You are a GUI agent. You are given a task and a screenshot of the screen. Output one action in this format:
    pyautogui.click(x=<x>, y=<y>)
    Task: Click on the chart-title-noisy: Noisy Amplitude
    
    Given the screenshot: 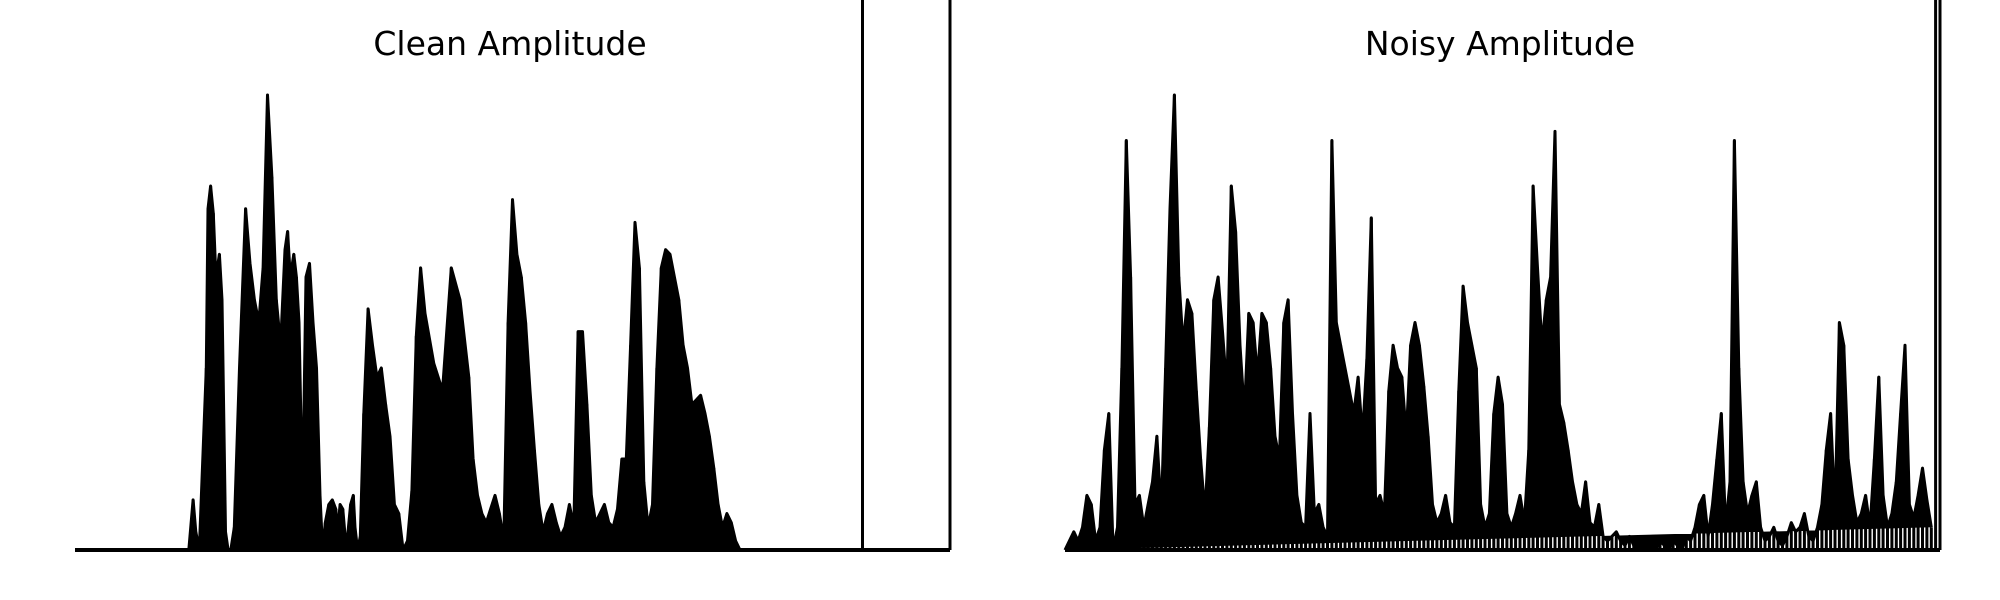 What is the action you would take?
    pyautogui.click(x=1500, y=43)
    